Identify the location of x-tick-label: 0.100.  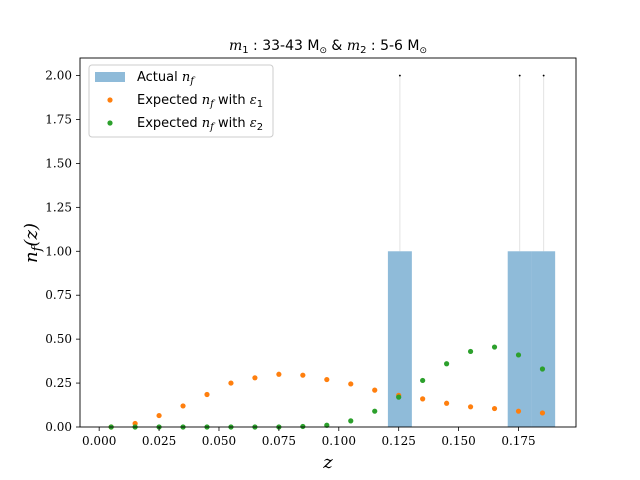
(339, 441).